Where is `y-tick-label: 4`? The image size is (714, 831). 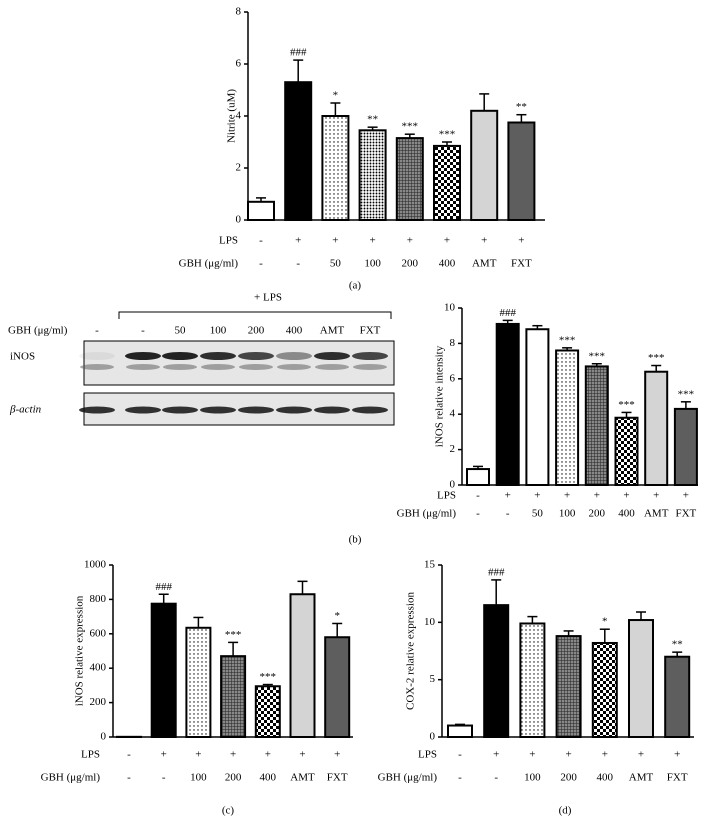 y-tick-label: 4 is located at coordinates (239, 116).